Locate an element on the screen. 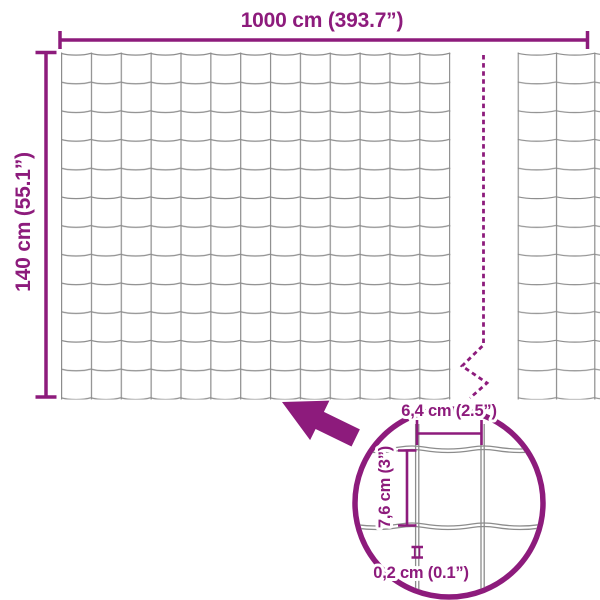 The width and height of the screenshot is (600, 600). total-width-label: 1000 cm (393.7”) is located at coordinates (322, 20).